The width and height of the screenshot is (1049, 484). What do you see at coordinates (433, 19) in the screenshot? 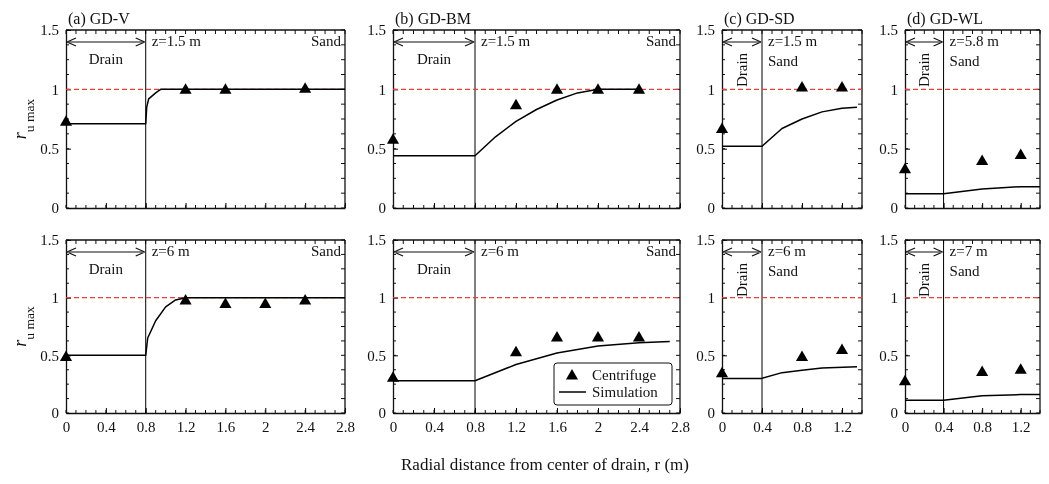
I see `chart-title: (b) GD-BM` at bounding box center [433, 19].